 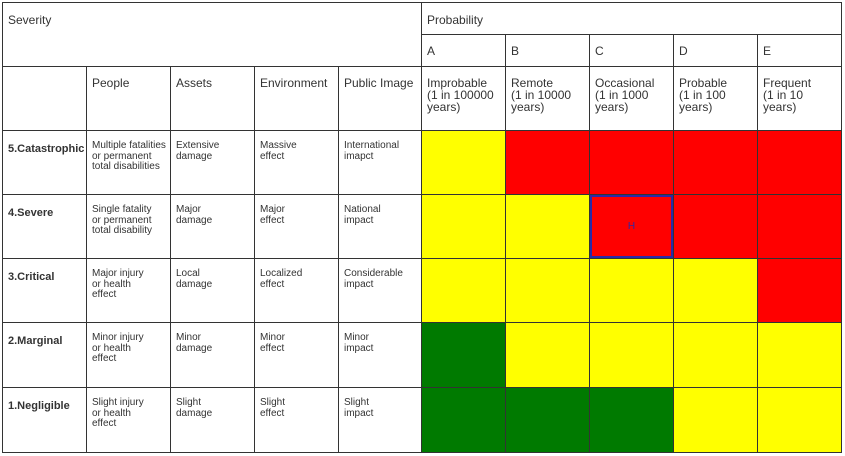 What do you see at coordinates (273, 408) in the screenshot?
I see `environment-description: Slight effect` at bounding box center [273, 408].